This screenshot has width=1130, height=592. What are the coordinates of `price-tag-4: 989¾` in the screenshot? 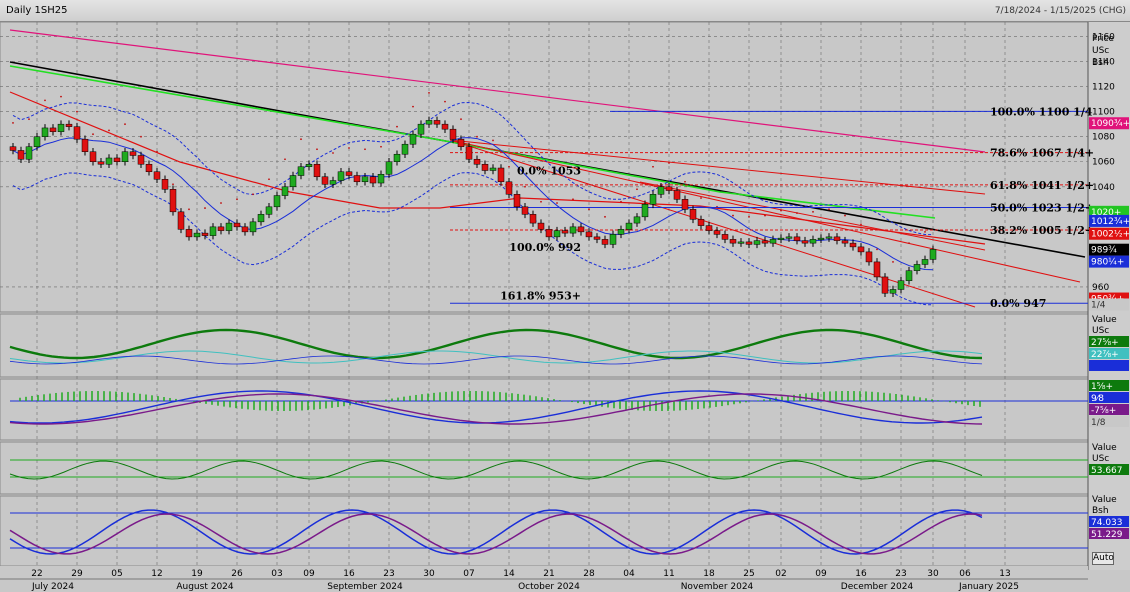 It's located at (1104, 251).